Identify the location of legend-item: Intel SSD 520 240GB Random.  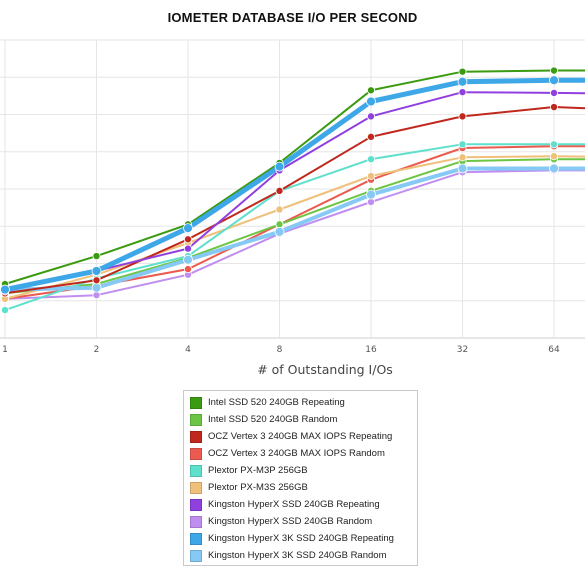
(300, 419).